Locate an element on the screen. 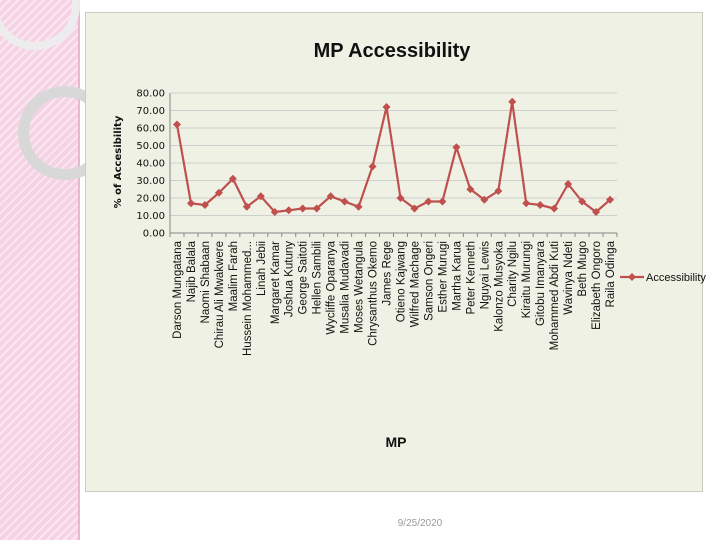 The image size is (720, 540). series-line is located at coordinates (393, 157).